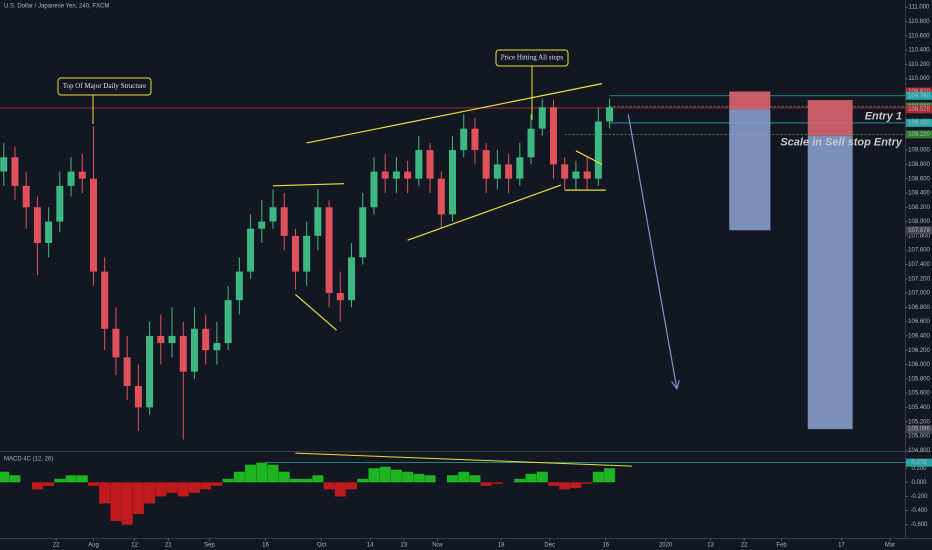  Describe the element at coordinates (919, 8) in the screenshot. I see `y-tick-label: 111.000` at that location.